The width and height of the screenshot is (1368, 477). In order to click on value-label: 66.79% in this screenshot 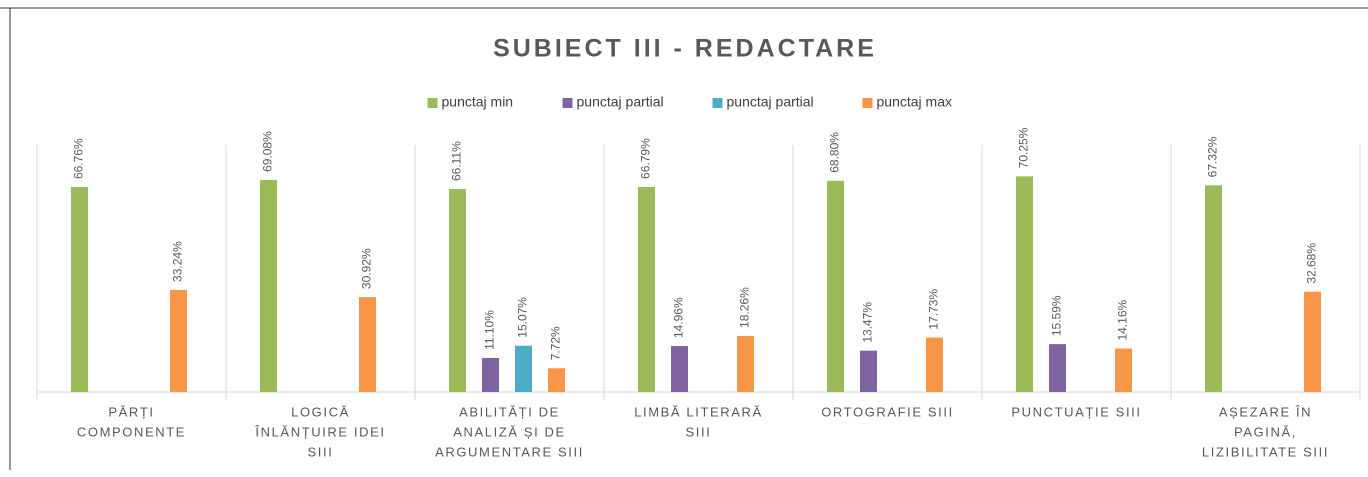, I will do `click(646, 158)`.